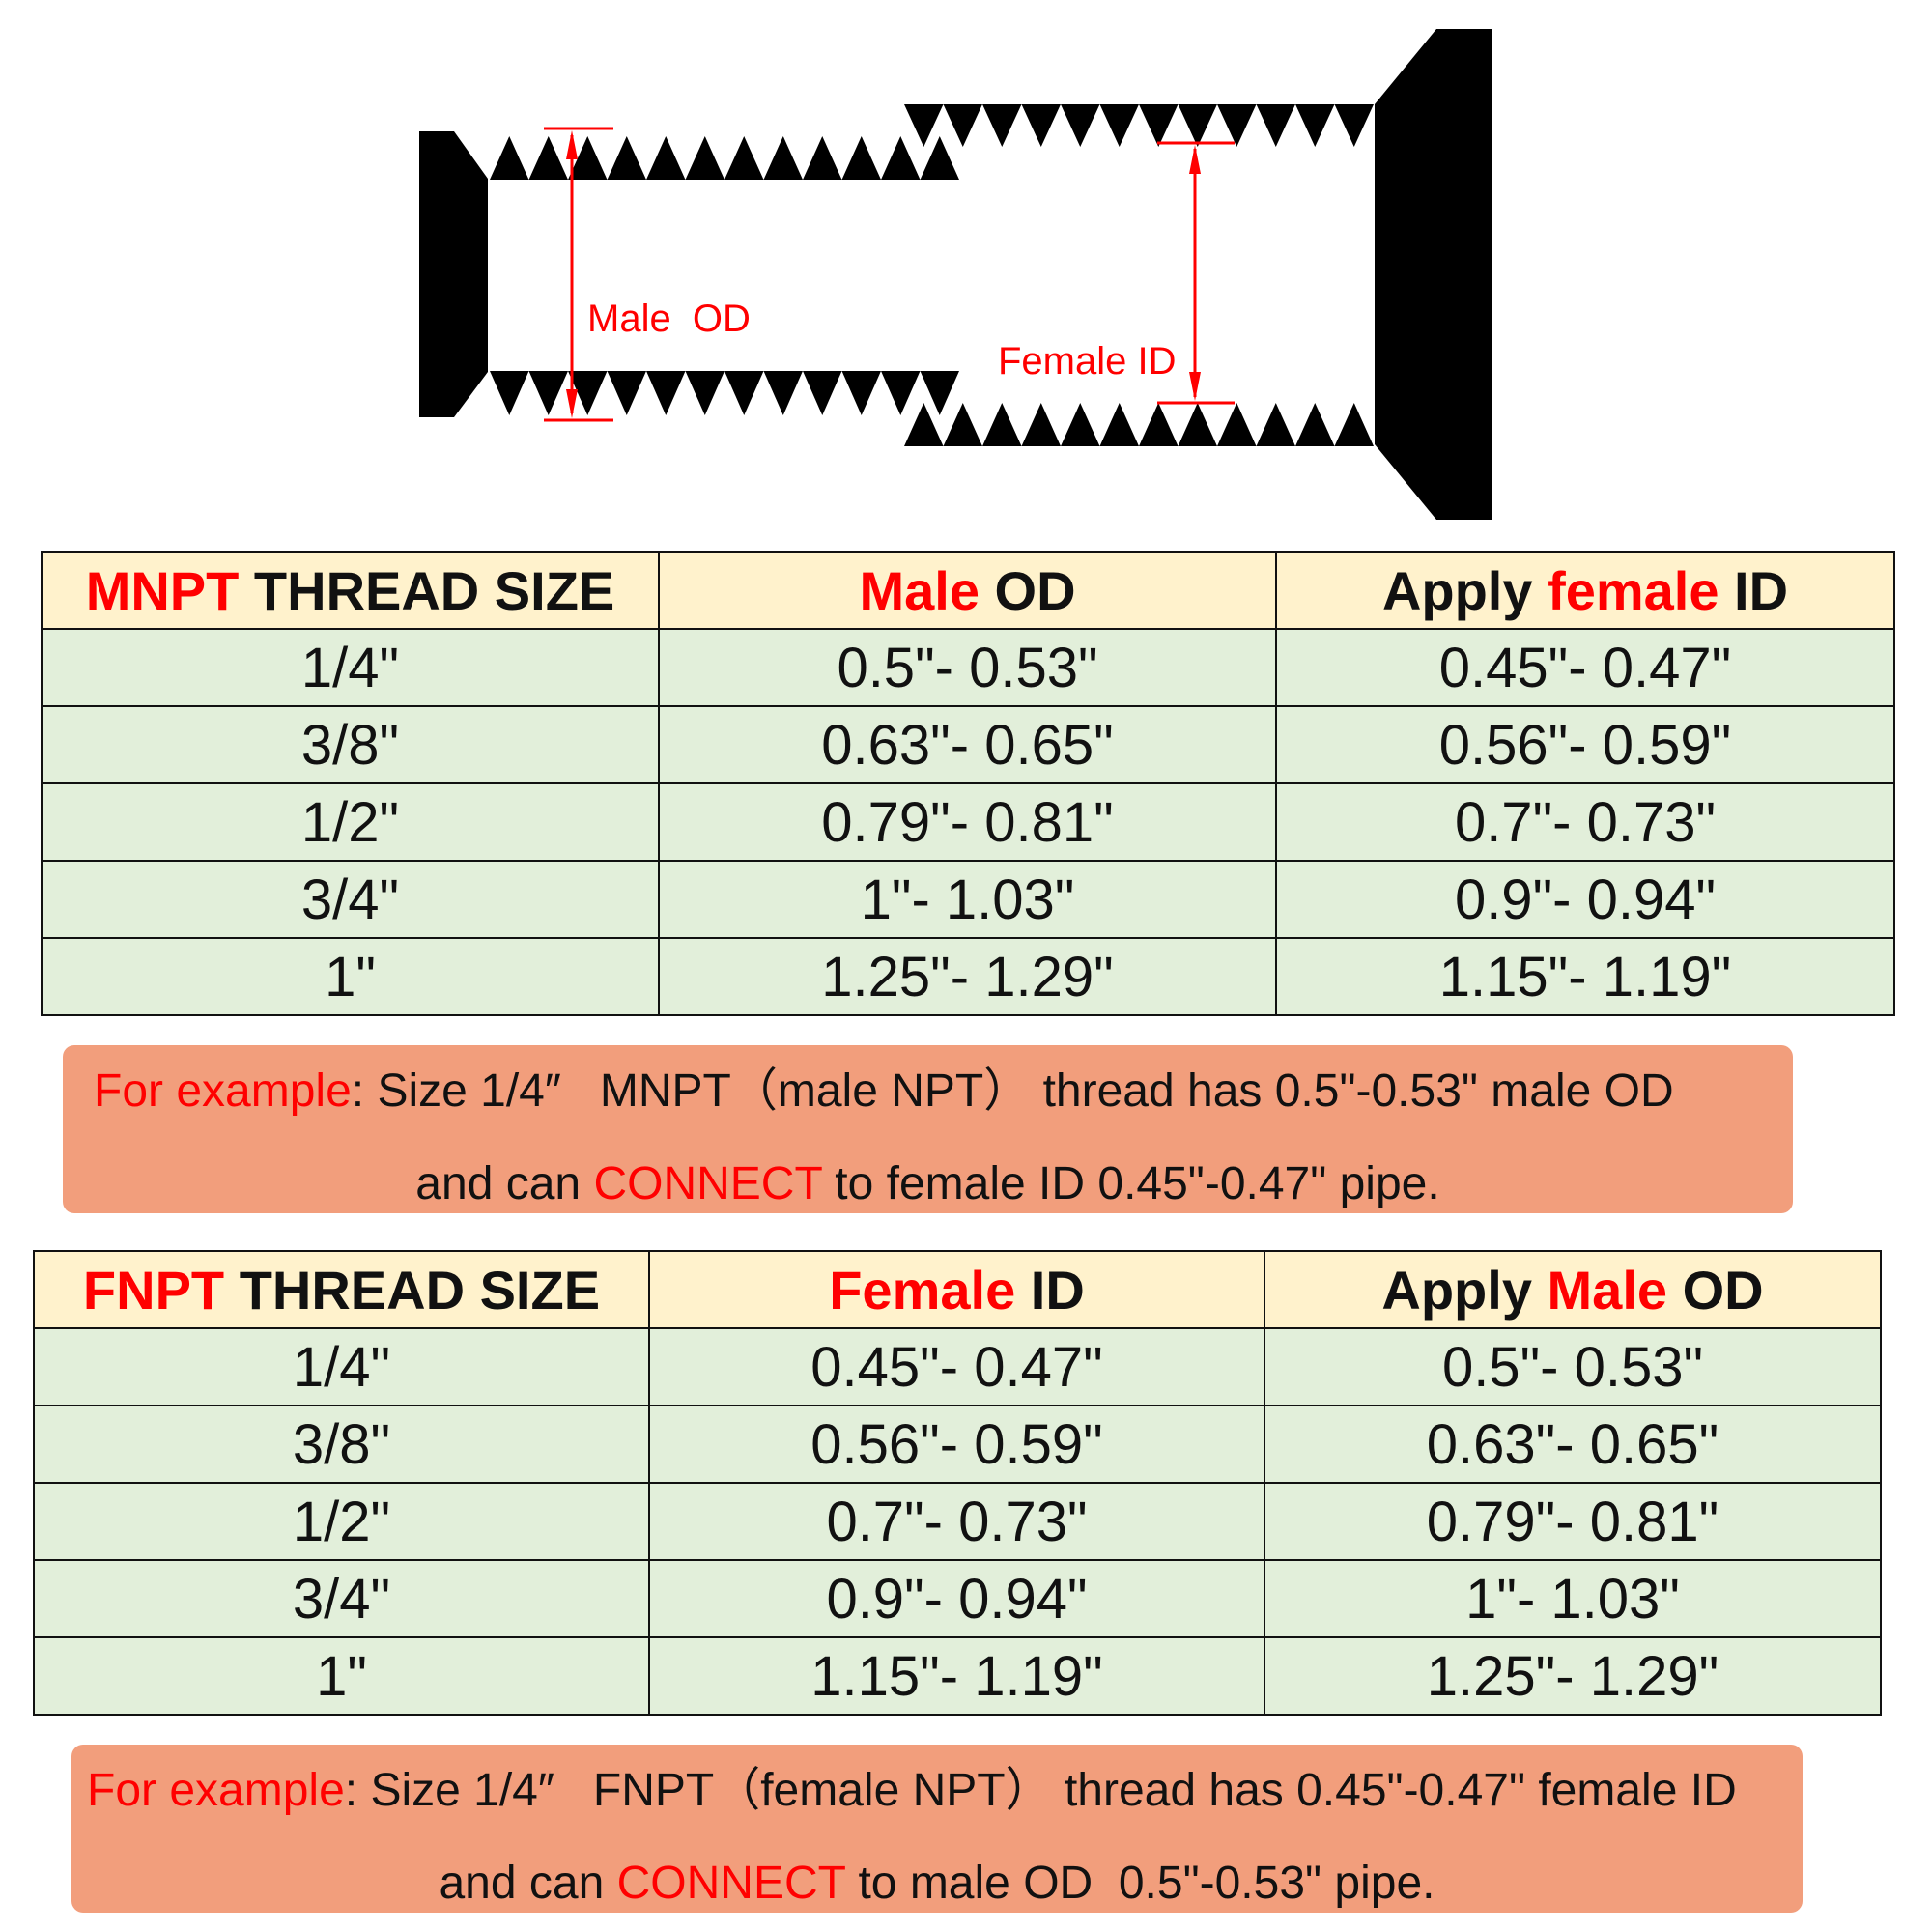 The width and height of the screenshot is (1932, 1932). I want to click on table-row: 1/2" 0.79"- 0.81" 0.7"- 0.73", so click(968, 822).